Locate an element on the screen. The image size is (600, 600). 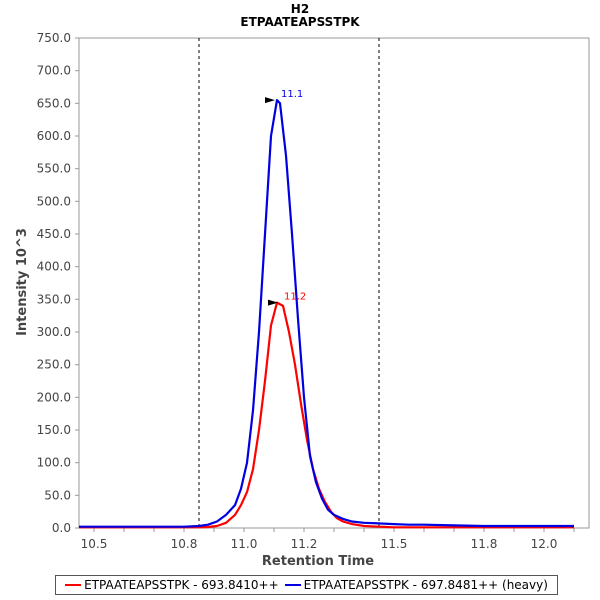
x-axis: 10.5 10.8 11.0 11.2 11.5 11.8 12.0 is located at coordinates (328, 539).